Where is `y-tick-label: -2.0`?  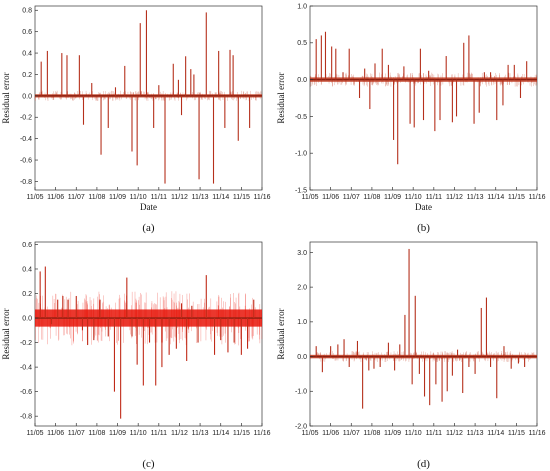
y-tick-label: -2.0 is located at coordinates (301, 426).